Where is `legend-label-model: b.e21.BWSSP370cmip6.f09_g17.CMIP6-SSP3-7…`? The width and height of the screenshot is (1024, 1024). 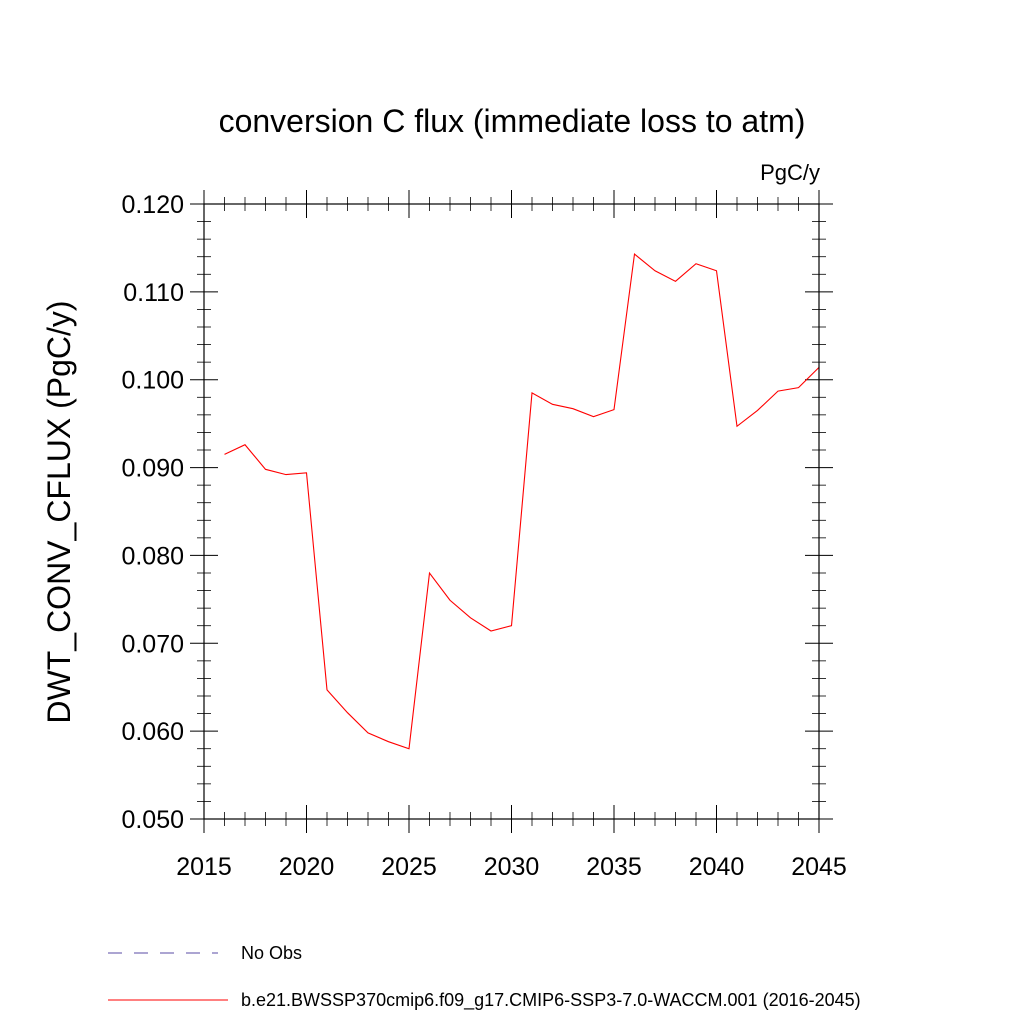 legend-label-model: b.e21.BWSSP370cmip6.f09_g17.CMIP6-SSP3-7… is located at coordinates (551, 1000).